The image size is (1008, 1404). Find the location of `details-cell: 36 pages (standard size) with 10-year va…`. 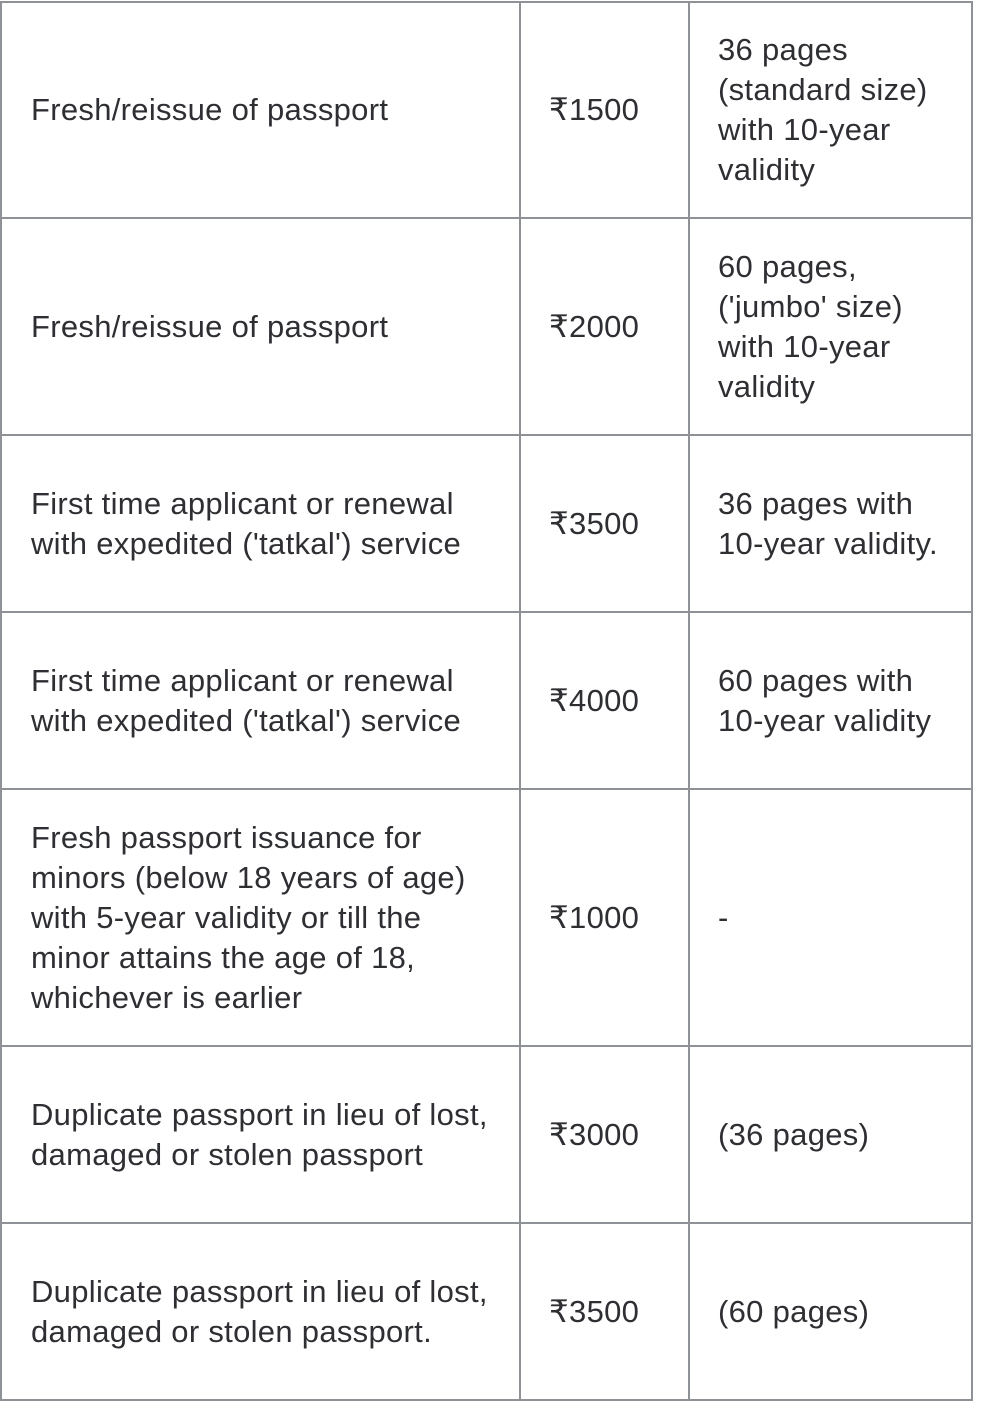

details-cell: 36 pages (standard size) with 10-year va… is located at coordinates (830, 110).